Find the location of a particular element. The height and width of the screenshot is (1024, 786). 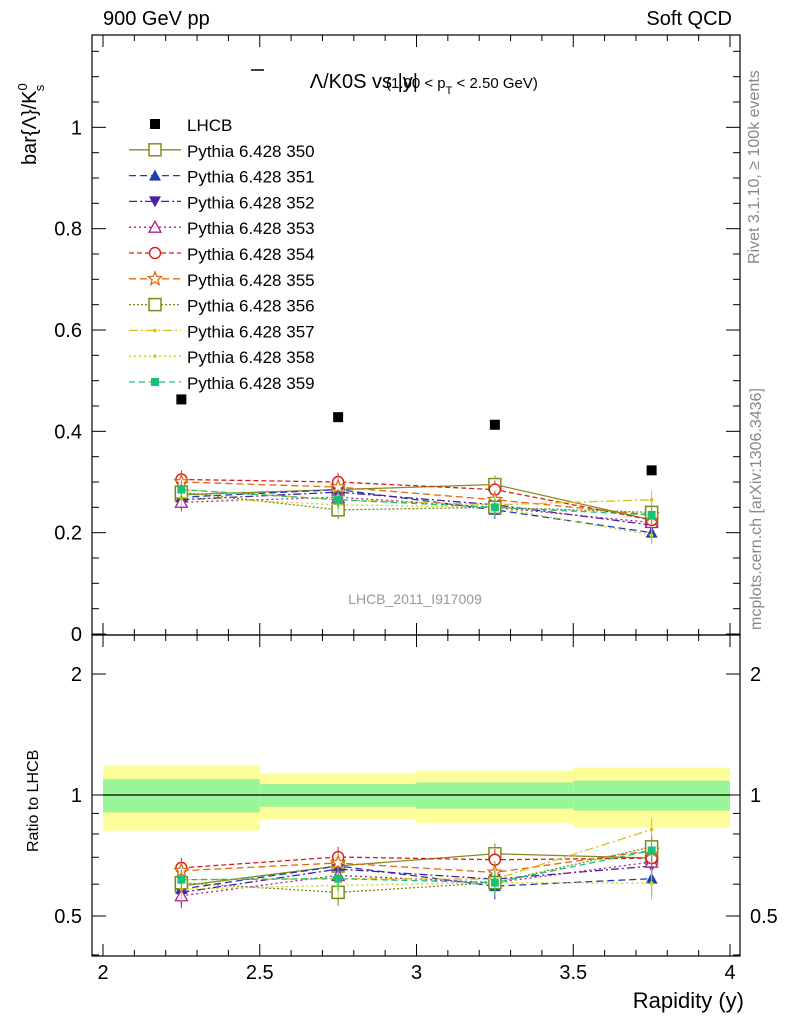

band-inner is located at coordinates (181, 796).